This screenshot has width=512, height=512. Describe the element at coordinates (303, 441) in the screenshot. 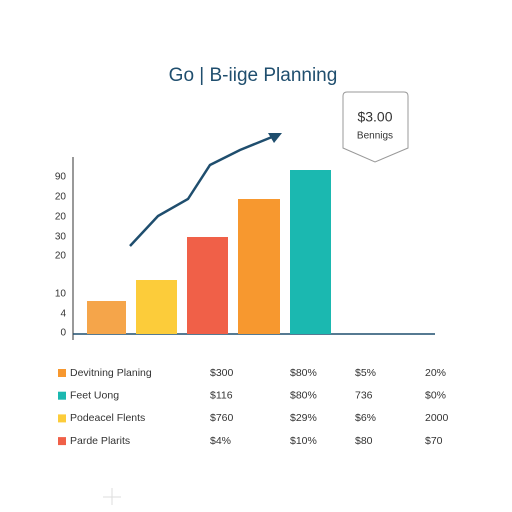

I see `cell: $10%` at that location.